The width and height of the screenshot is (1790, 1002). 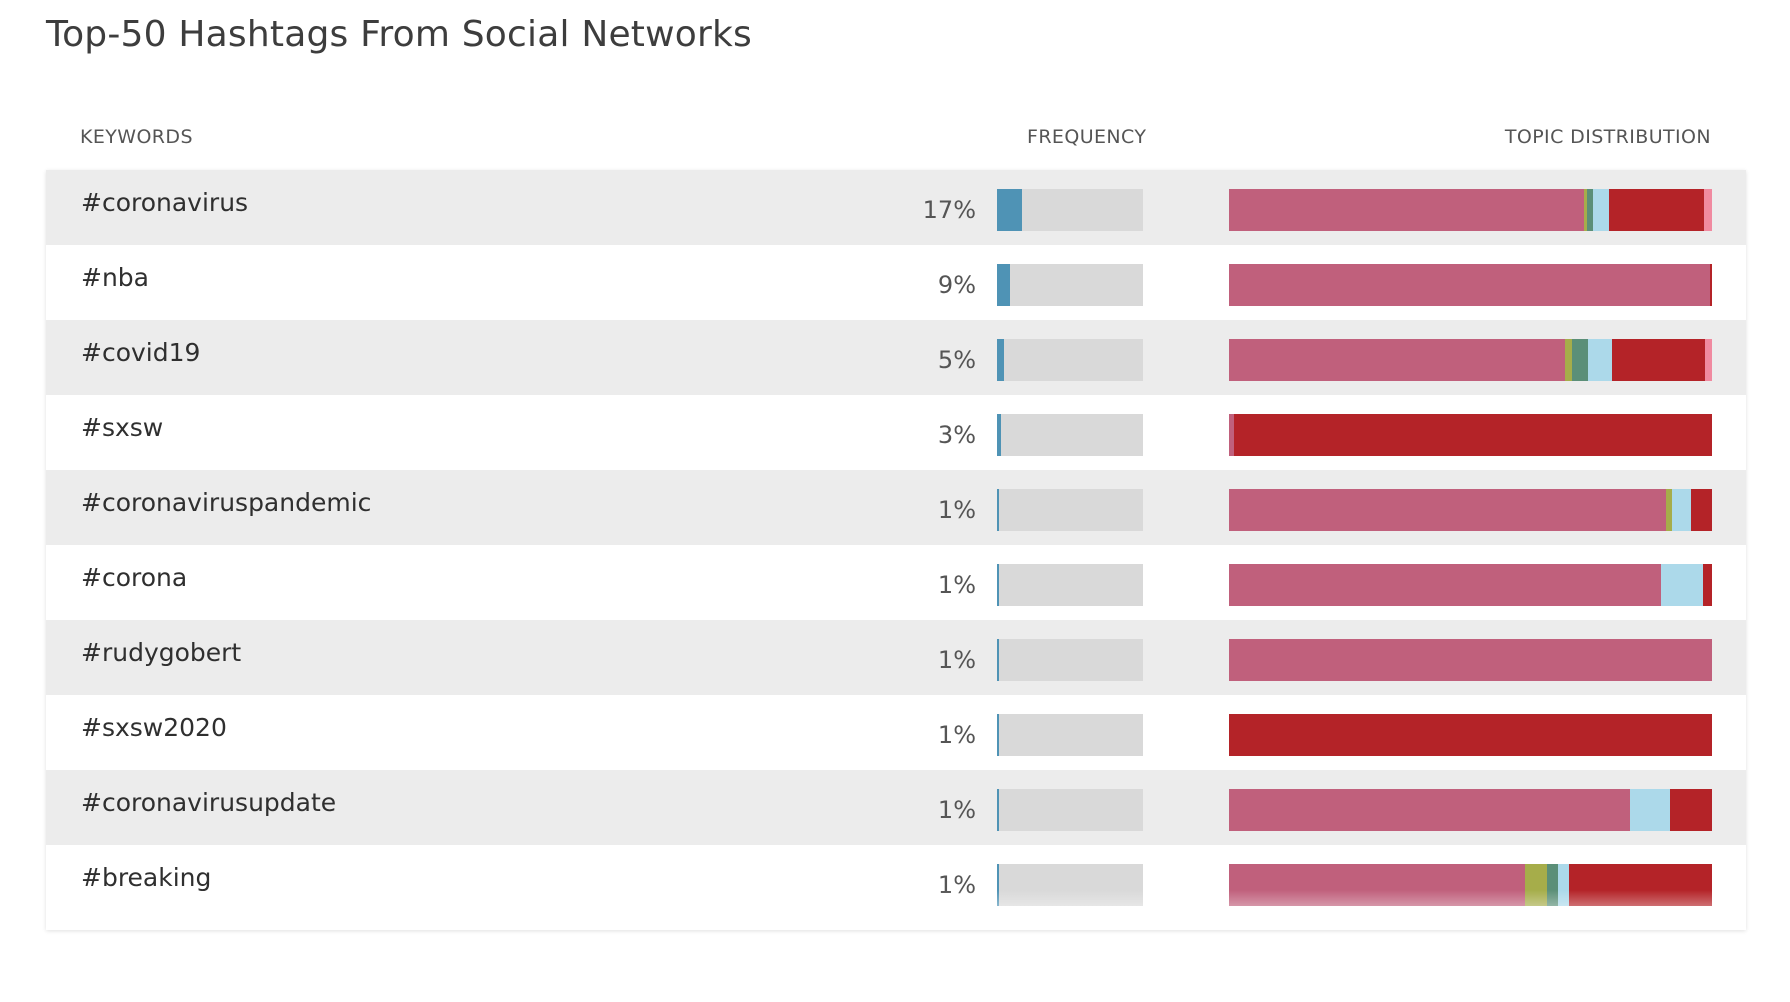 What do you see at coordinates (399, 34) in the screenshot?
I see `chart-title: Top-50 Hashtags From Social Networks` at bounding box center [399, 34].